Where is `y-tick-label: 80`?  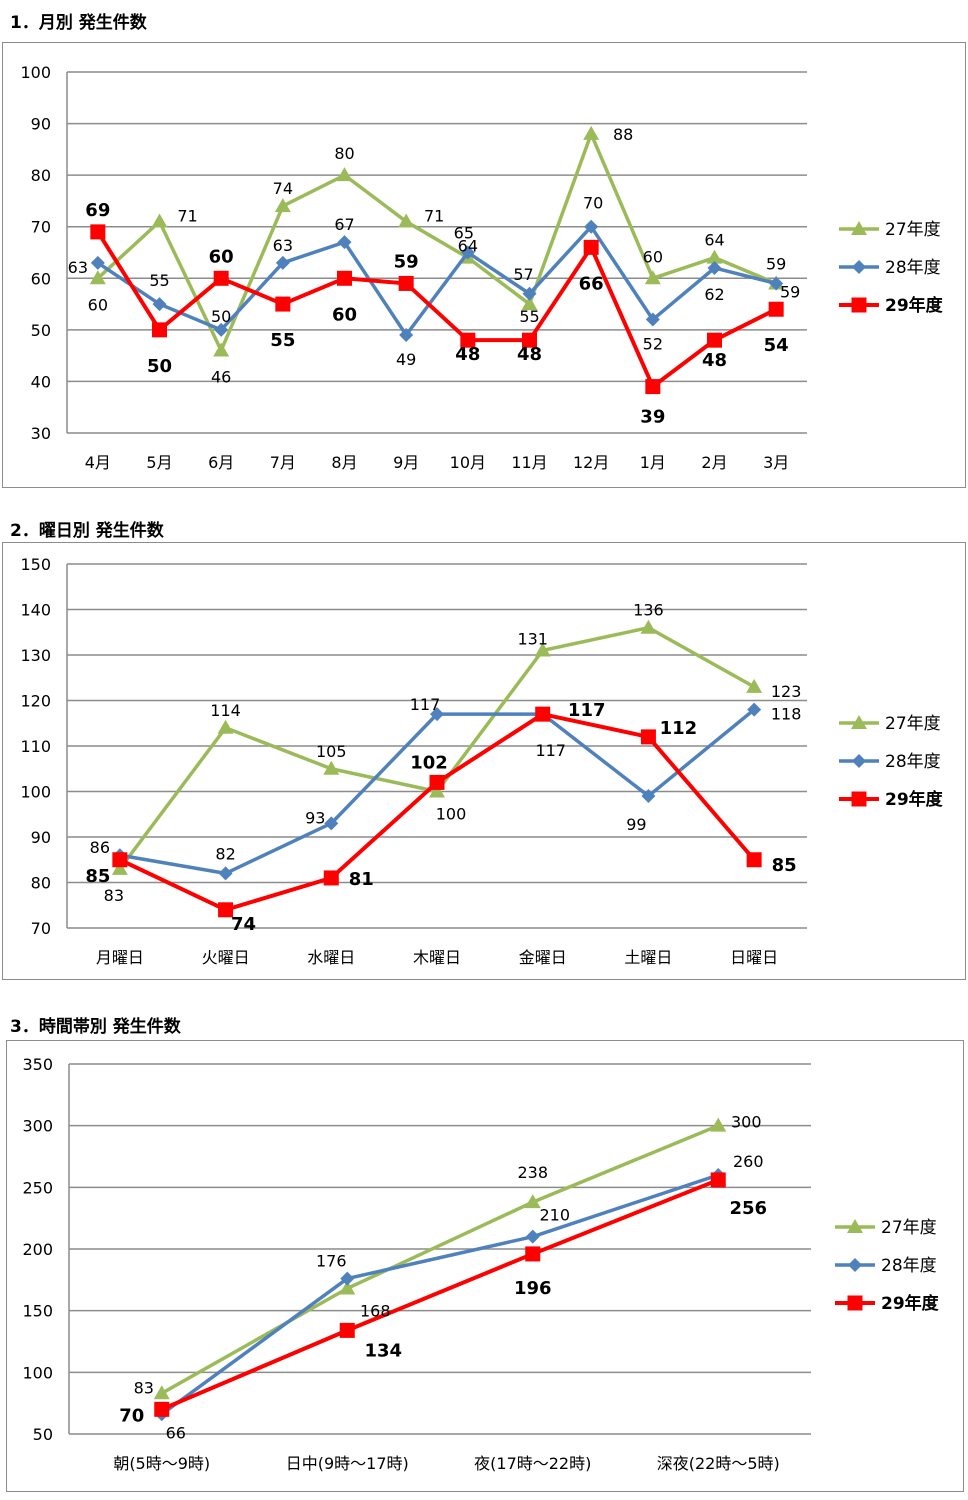 y-tick-label: 80 is located at coordinates (41, 883).